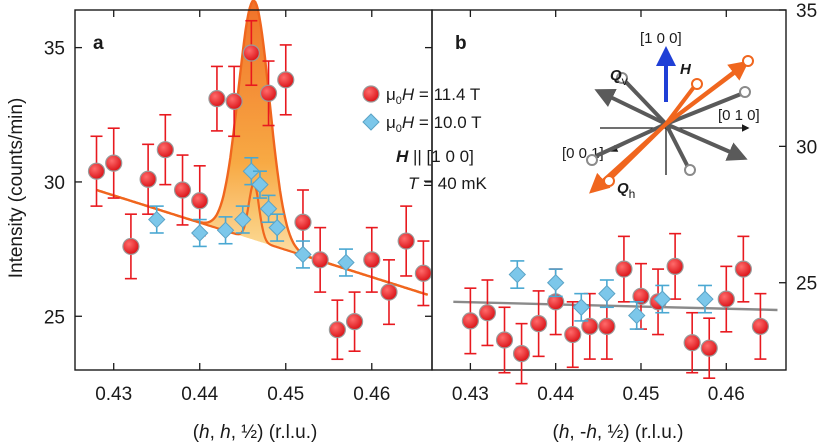 The width and height of the screenshot is (830, 445). I want to click on qv-rod-upper, so click(645, 102).